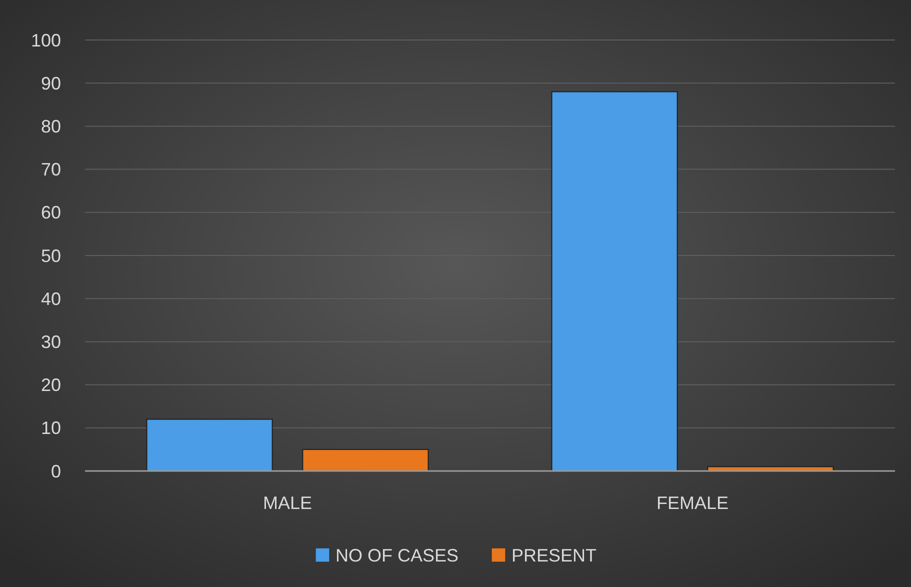 The height and width of the screenshot is (587, 911). I want to click on x-tick-label: FEMALE, so click(692, 503).